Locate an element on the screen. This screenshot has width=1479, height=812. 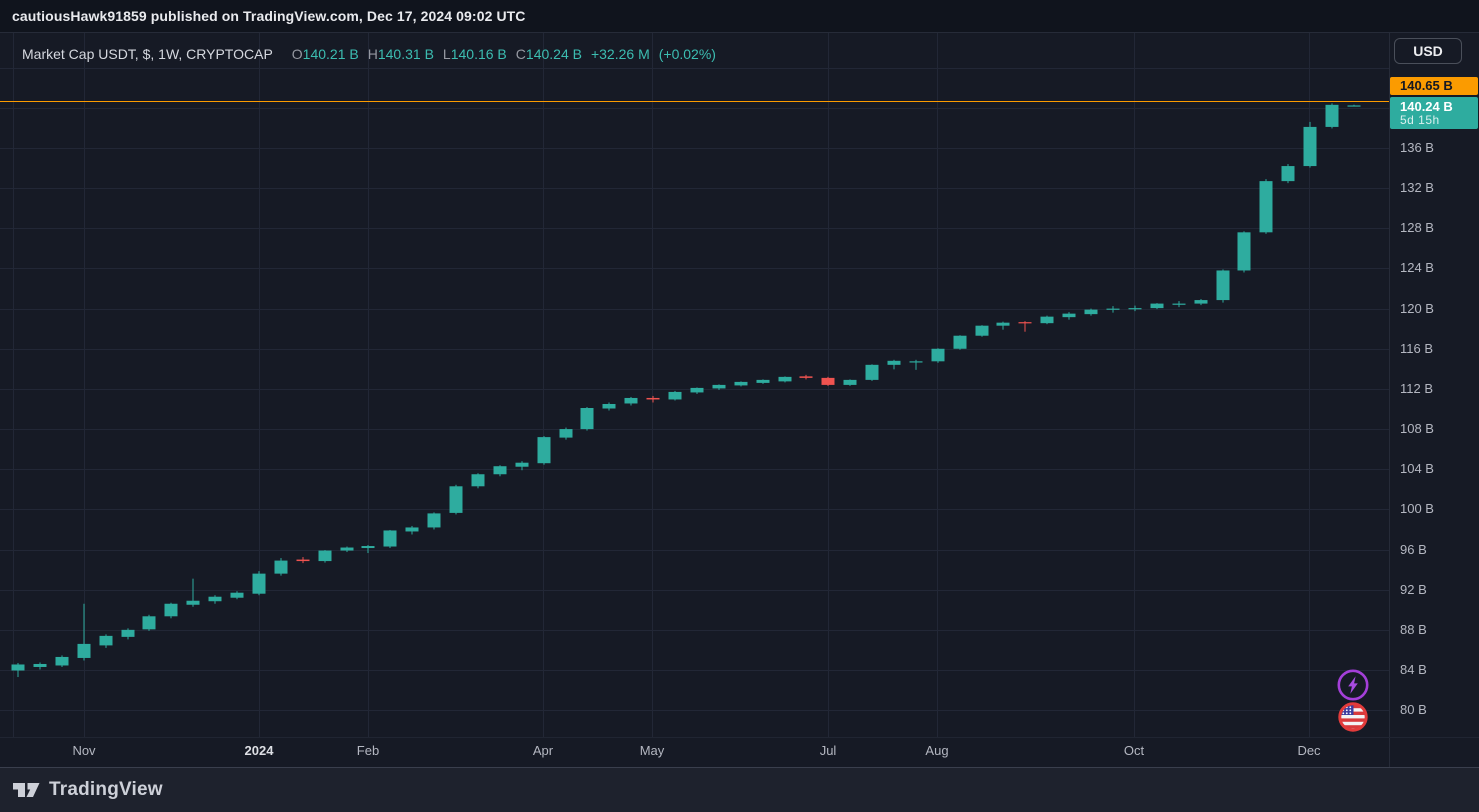
price-tick-label: 84 B is located at coordinates (1413, 669).